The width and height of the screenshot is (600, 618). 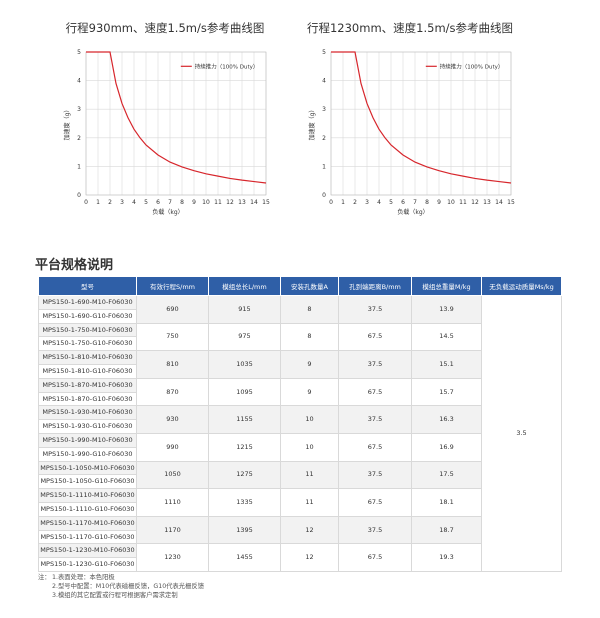 I want to click on note-item: 3.模组的其它配置或行程可根据客户需求定制, so click(x=115, y=595).